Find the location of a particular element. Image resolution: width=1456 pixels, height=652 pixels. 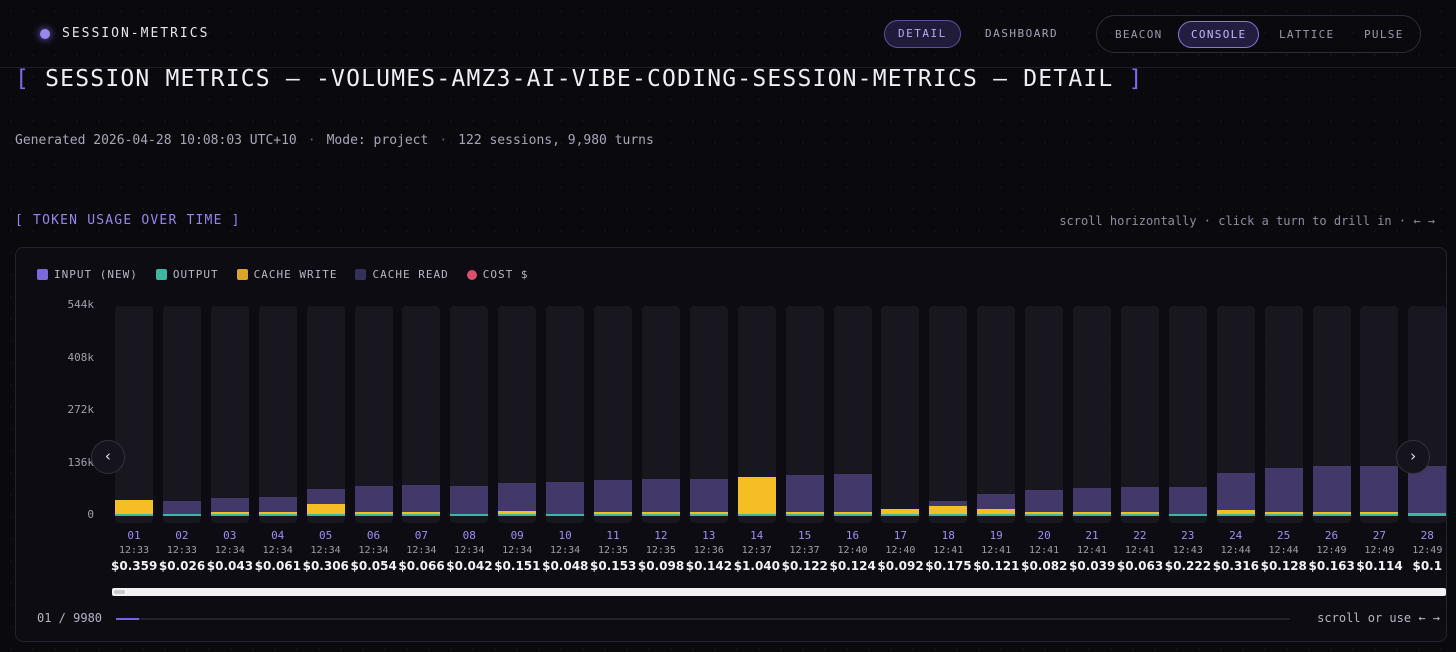

turn-number-label: 06 is located at coordinates (373, 535).